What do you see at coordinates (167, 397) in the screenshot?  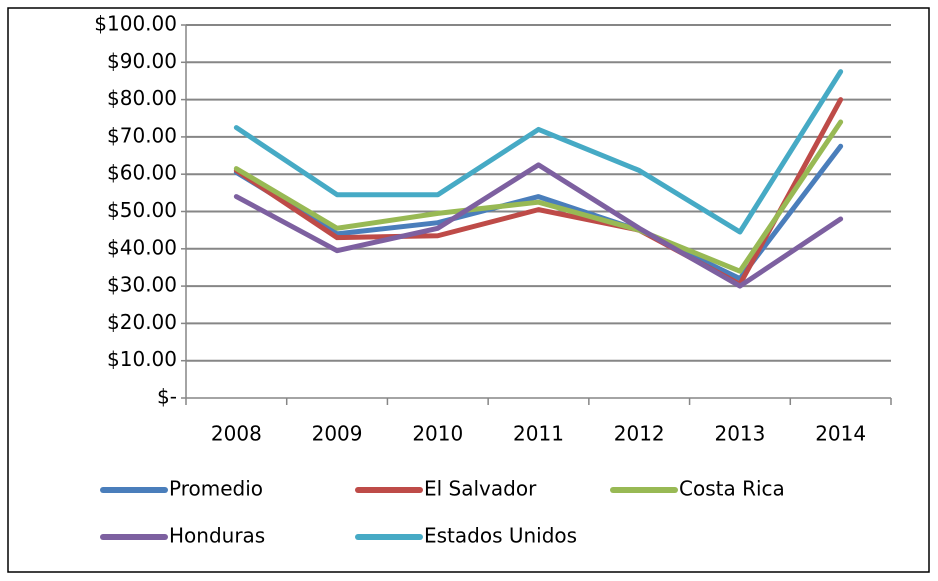 I see `y-tick-label: $-` at bounding box center [167, 397].